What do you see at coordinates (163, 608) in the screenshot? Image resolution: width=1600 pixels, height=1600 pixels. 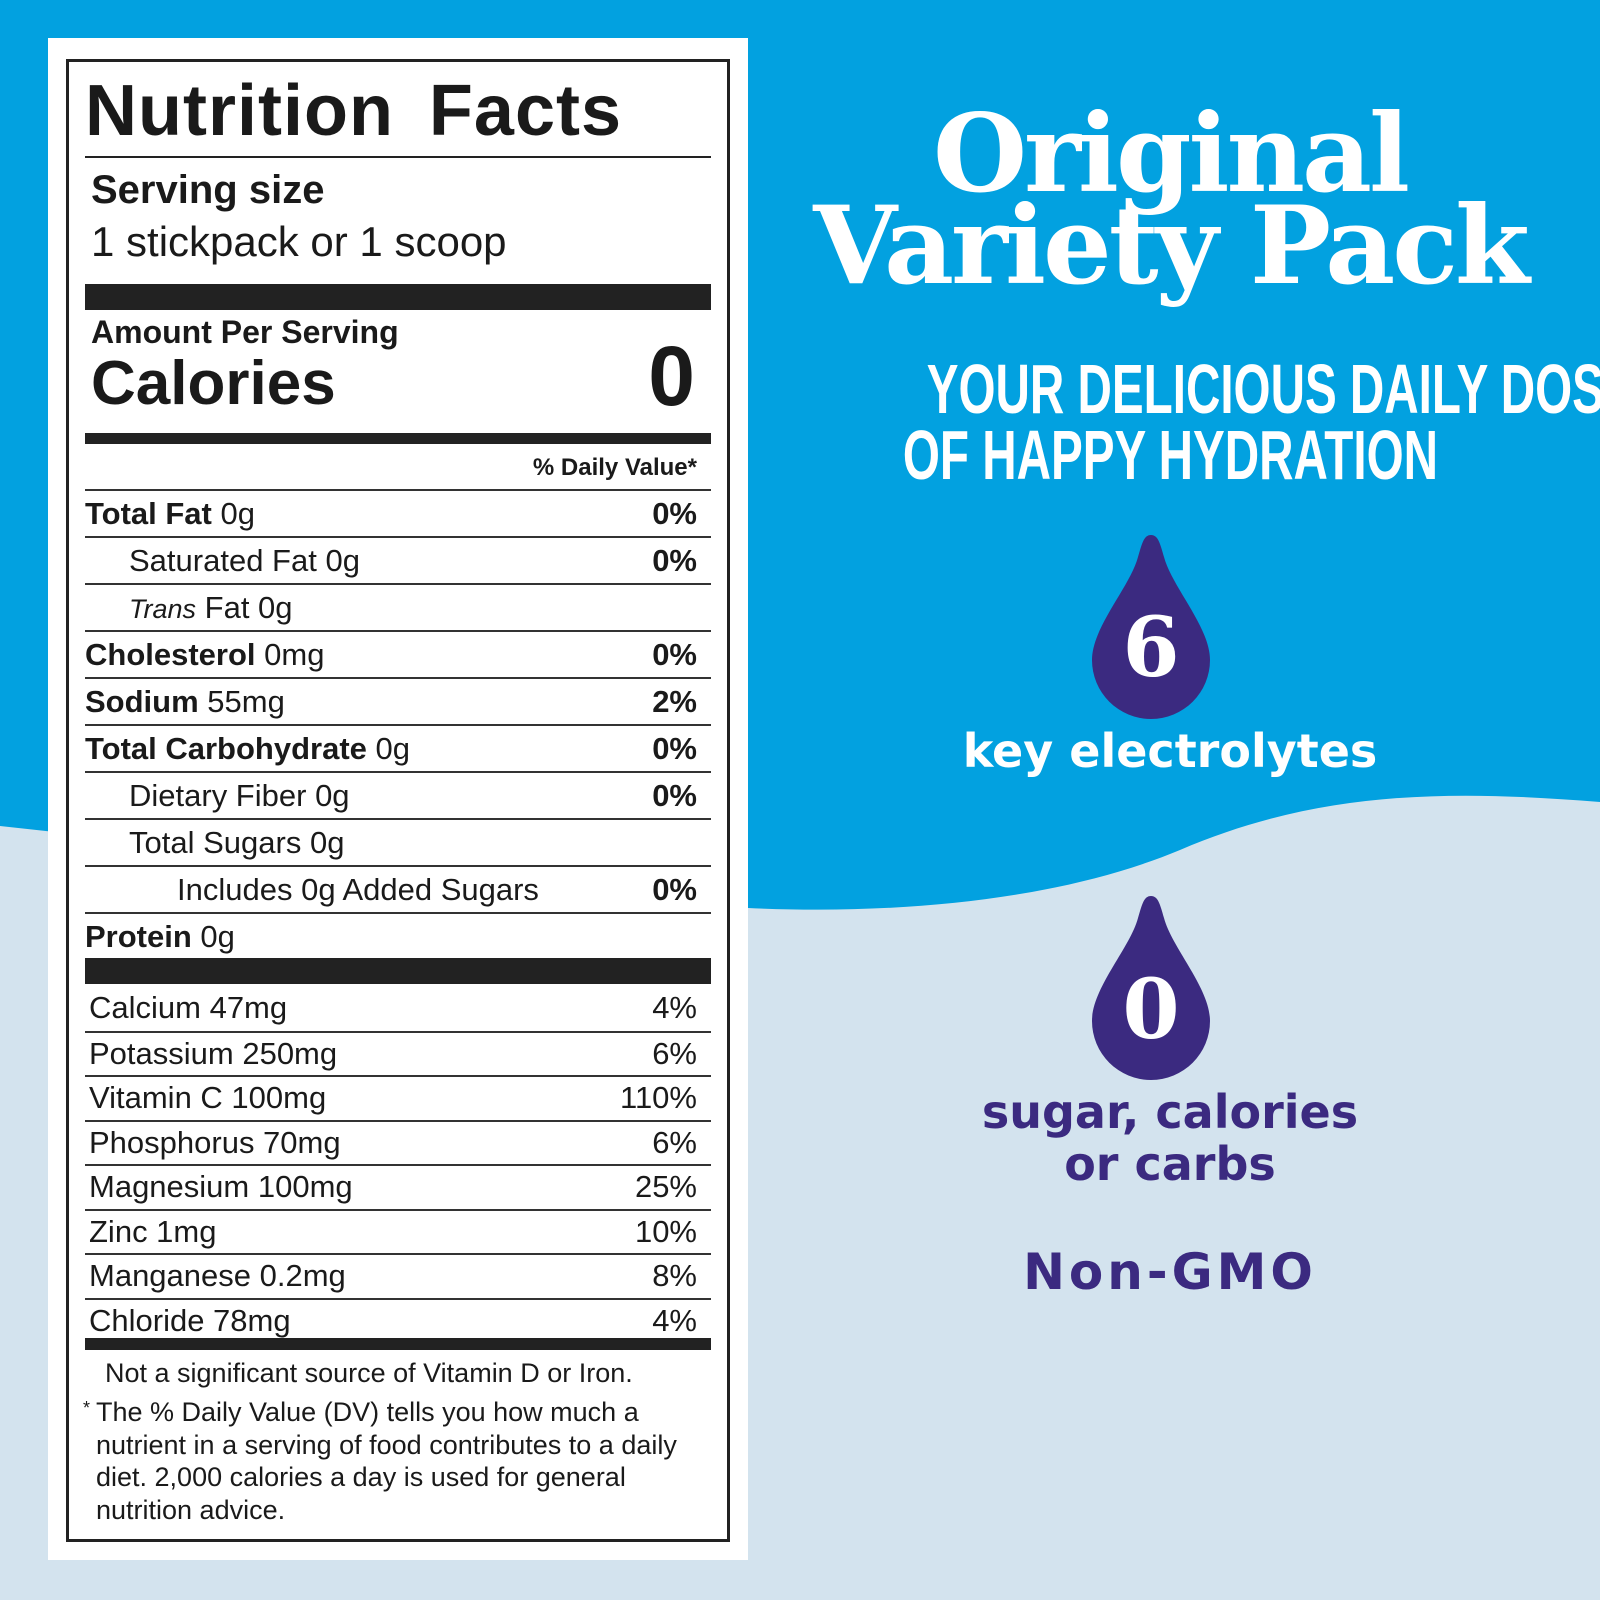 I see `nutrient-label: Trans` at bounding box center [163, 608].